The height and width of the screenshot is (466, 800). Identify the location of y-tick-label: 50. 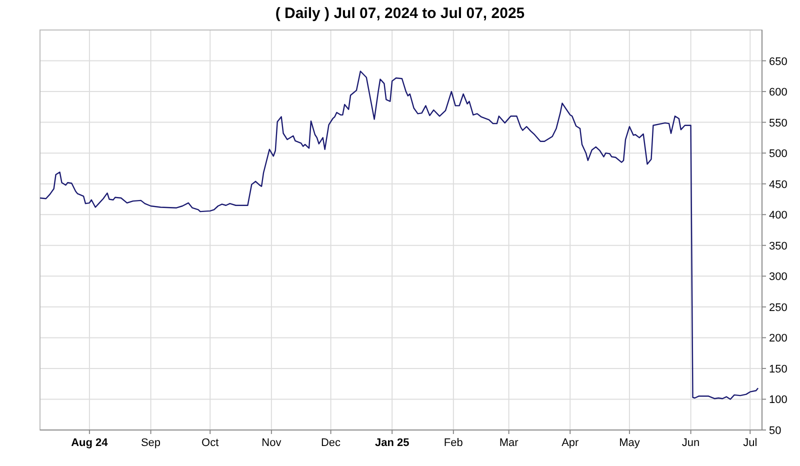
(775, 431).